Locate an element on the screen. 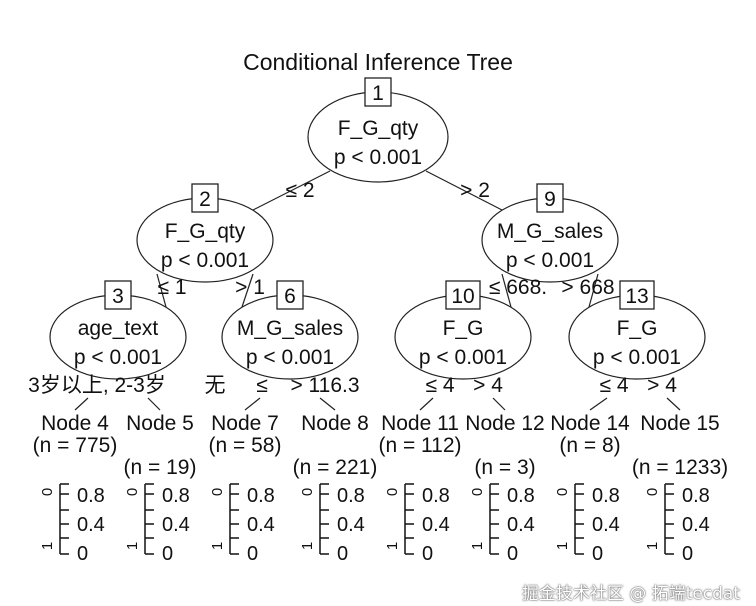 Image resolution: width=756 pixels, height=606 pixels. terminal-node-id: Node 7 is located at coordinates (245, 423).